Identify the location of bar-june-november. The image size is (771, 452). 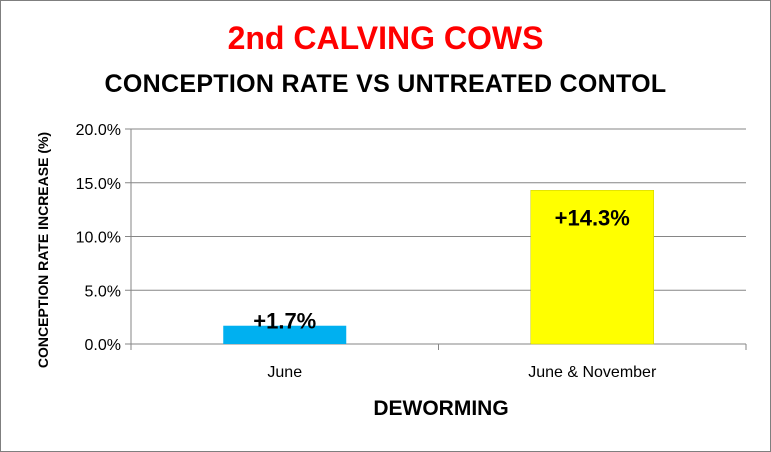
(592, 267).